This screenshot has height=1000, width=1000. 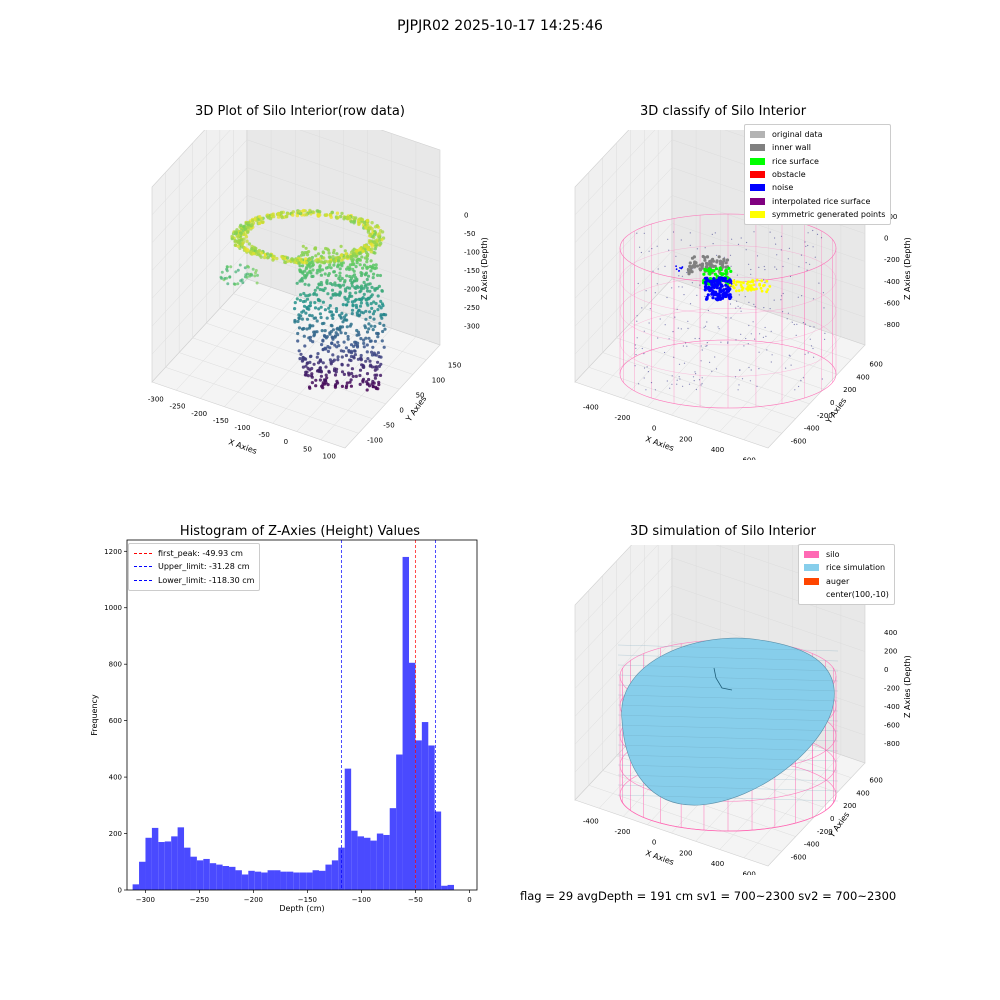 What do you see at coordinates (420, 396) in the screenshot?
I see `tick-label: 50` at bounding box center [420, 396].